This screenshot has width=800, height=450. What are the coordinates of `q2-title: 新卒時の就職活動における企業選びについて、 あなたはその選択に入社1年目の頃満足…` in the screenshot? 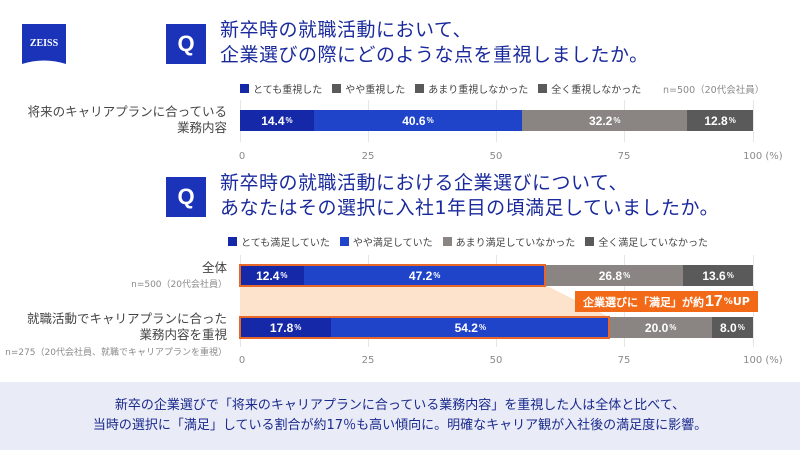 It's located at (470, 195).